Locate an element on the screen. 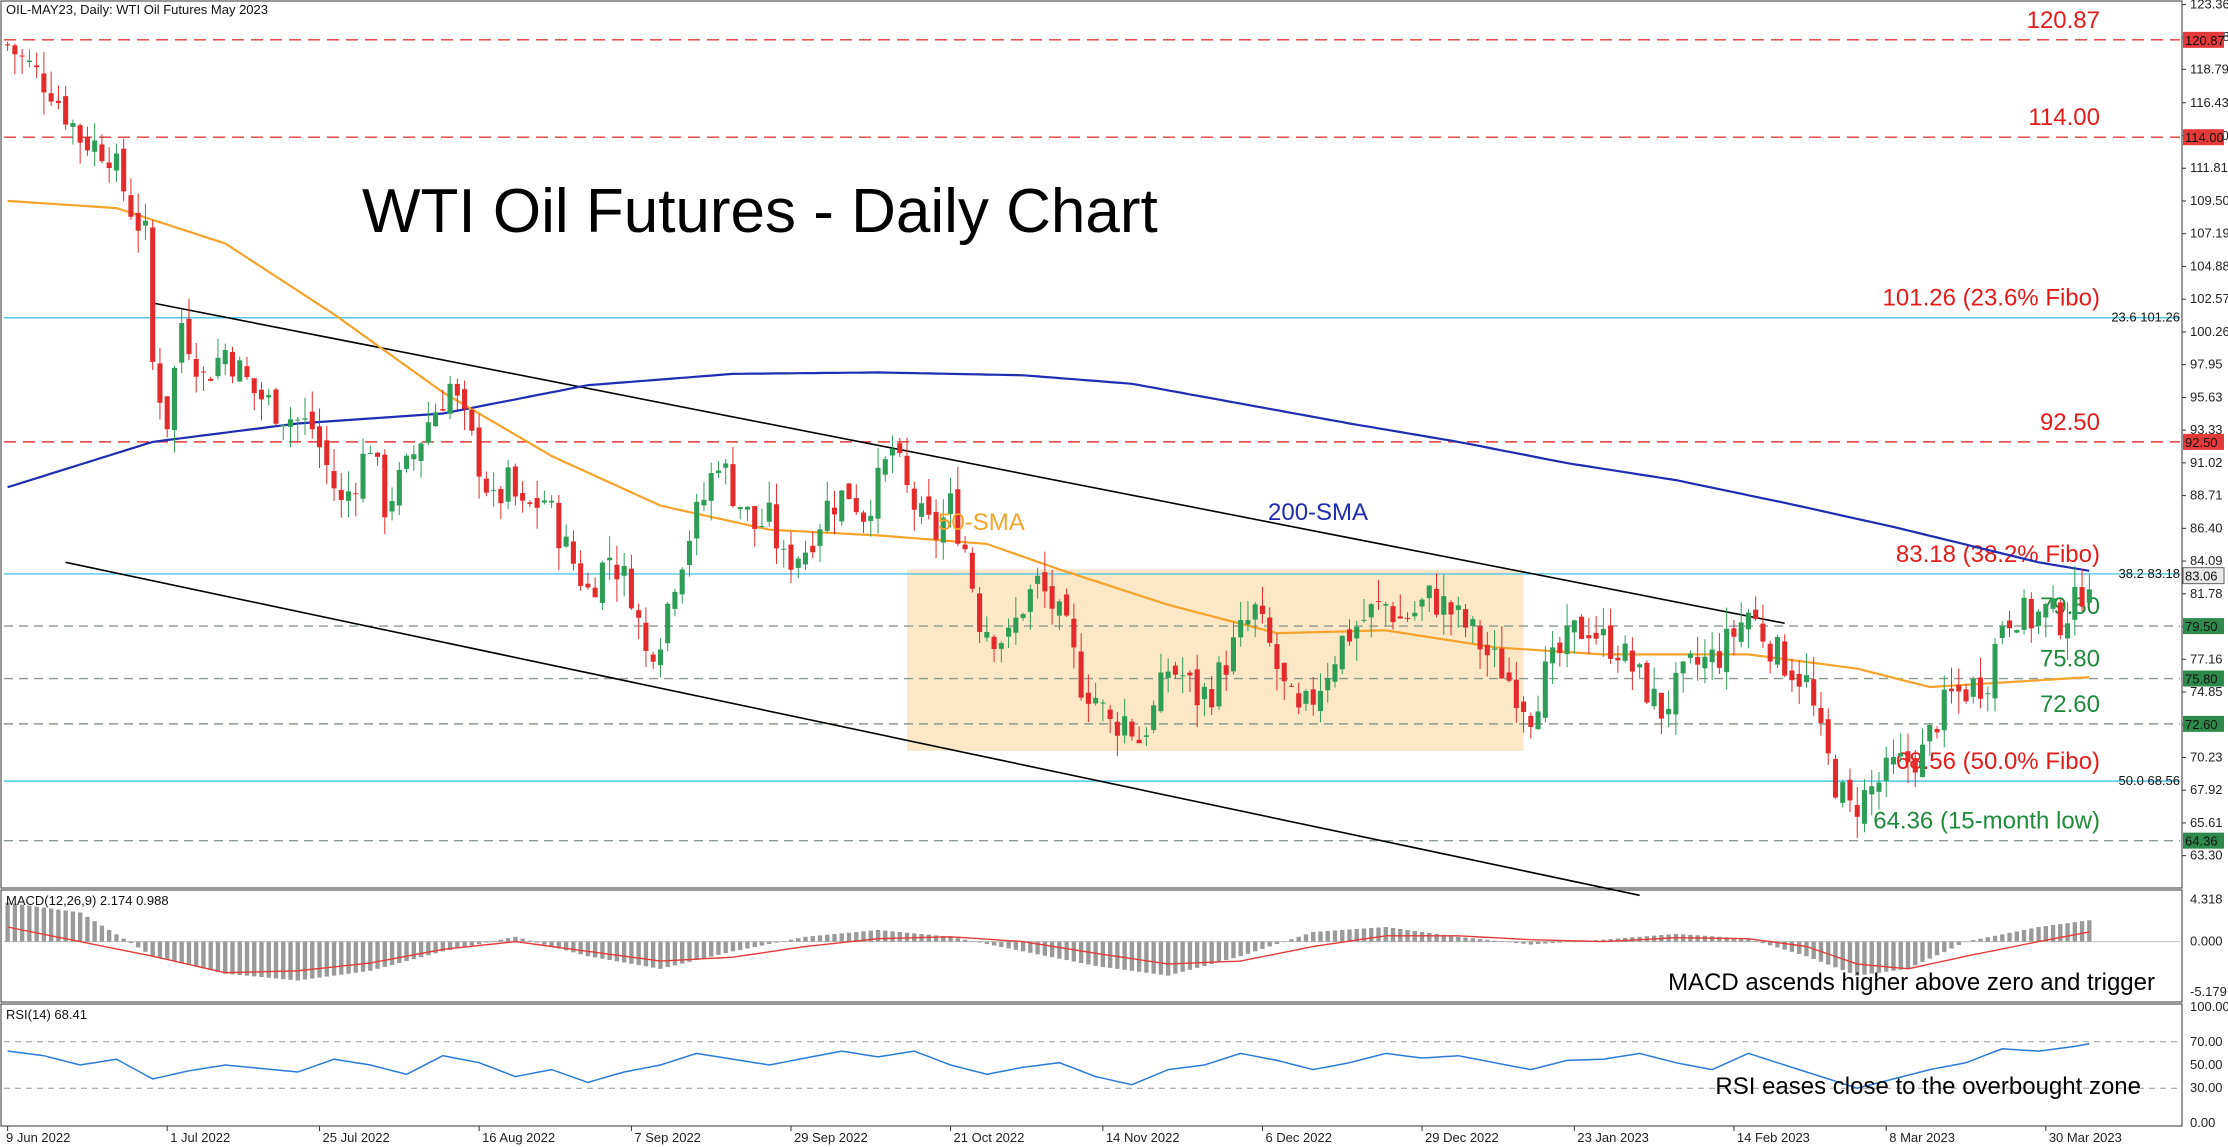  macd-panel-frame is located at coordinates (1091, 946).